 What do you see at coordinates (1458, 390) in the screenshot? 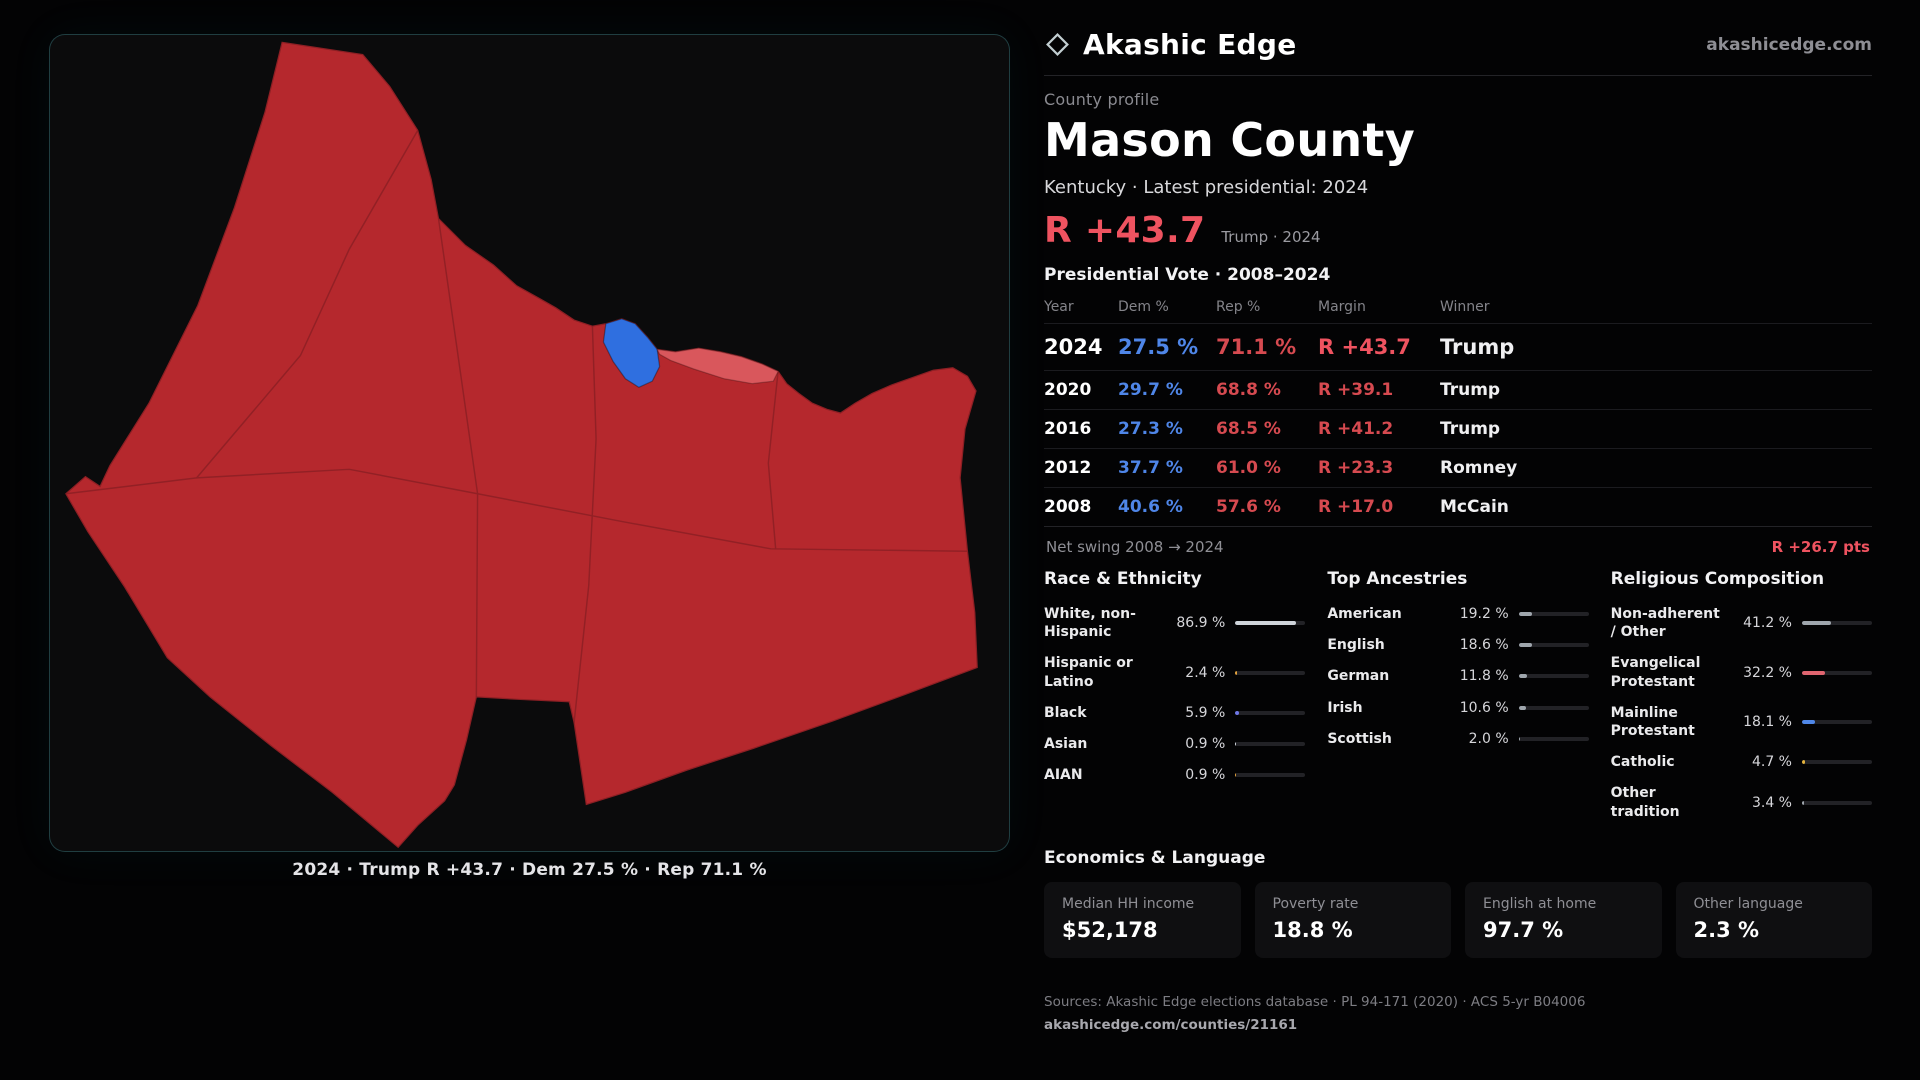
I see `vote-row-2020: 2020 29.7 % 68.8 % R +39.1 Trump` at bounding box center [1458, 390].